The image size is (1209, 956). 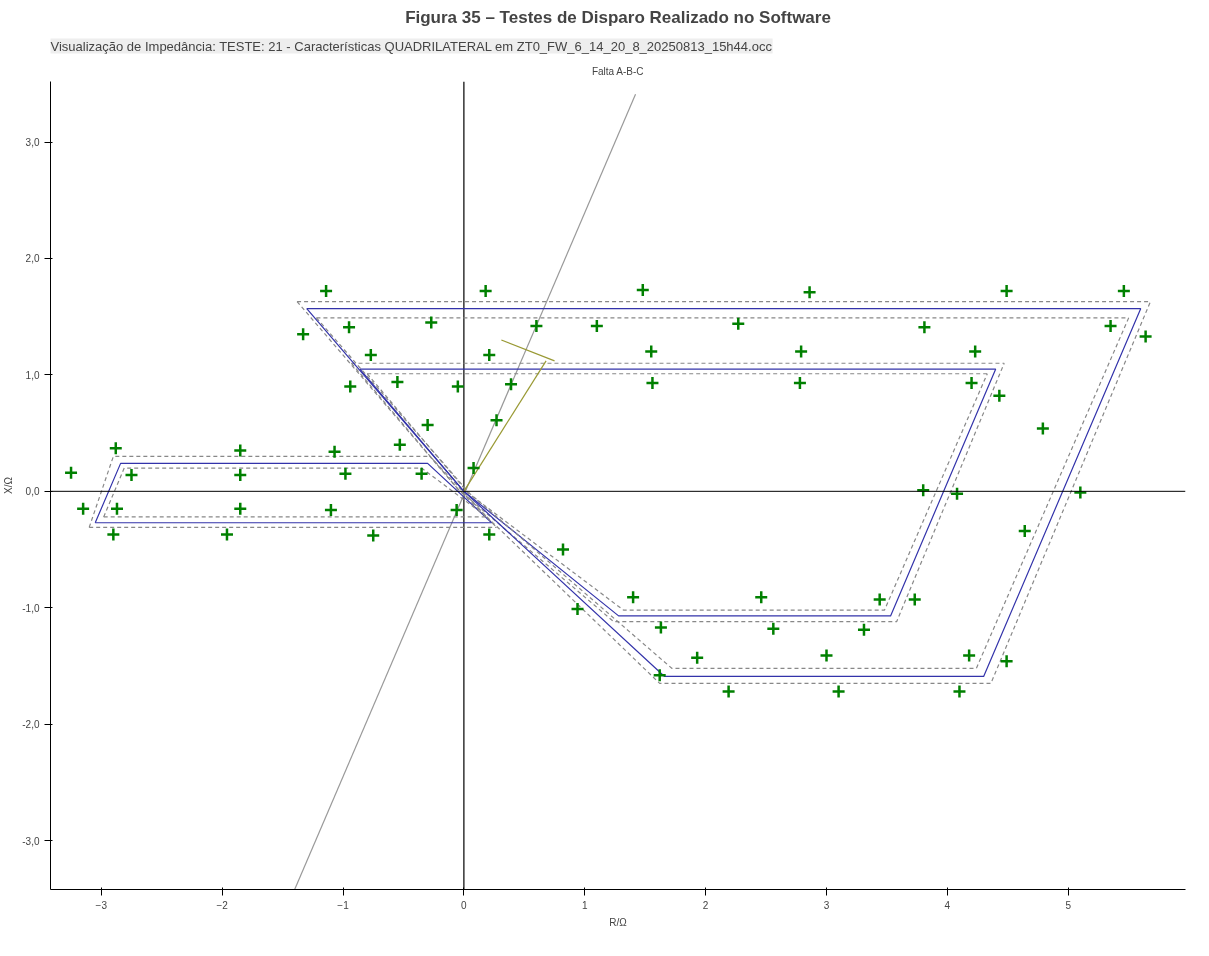 What do you see at coordinates (32, 492) in the screenshot?
I see `y-tick-label: 0,0` at bounding box center [32, 492].